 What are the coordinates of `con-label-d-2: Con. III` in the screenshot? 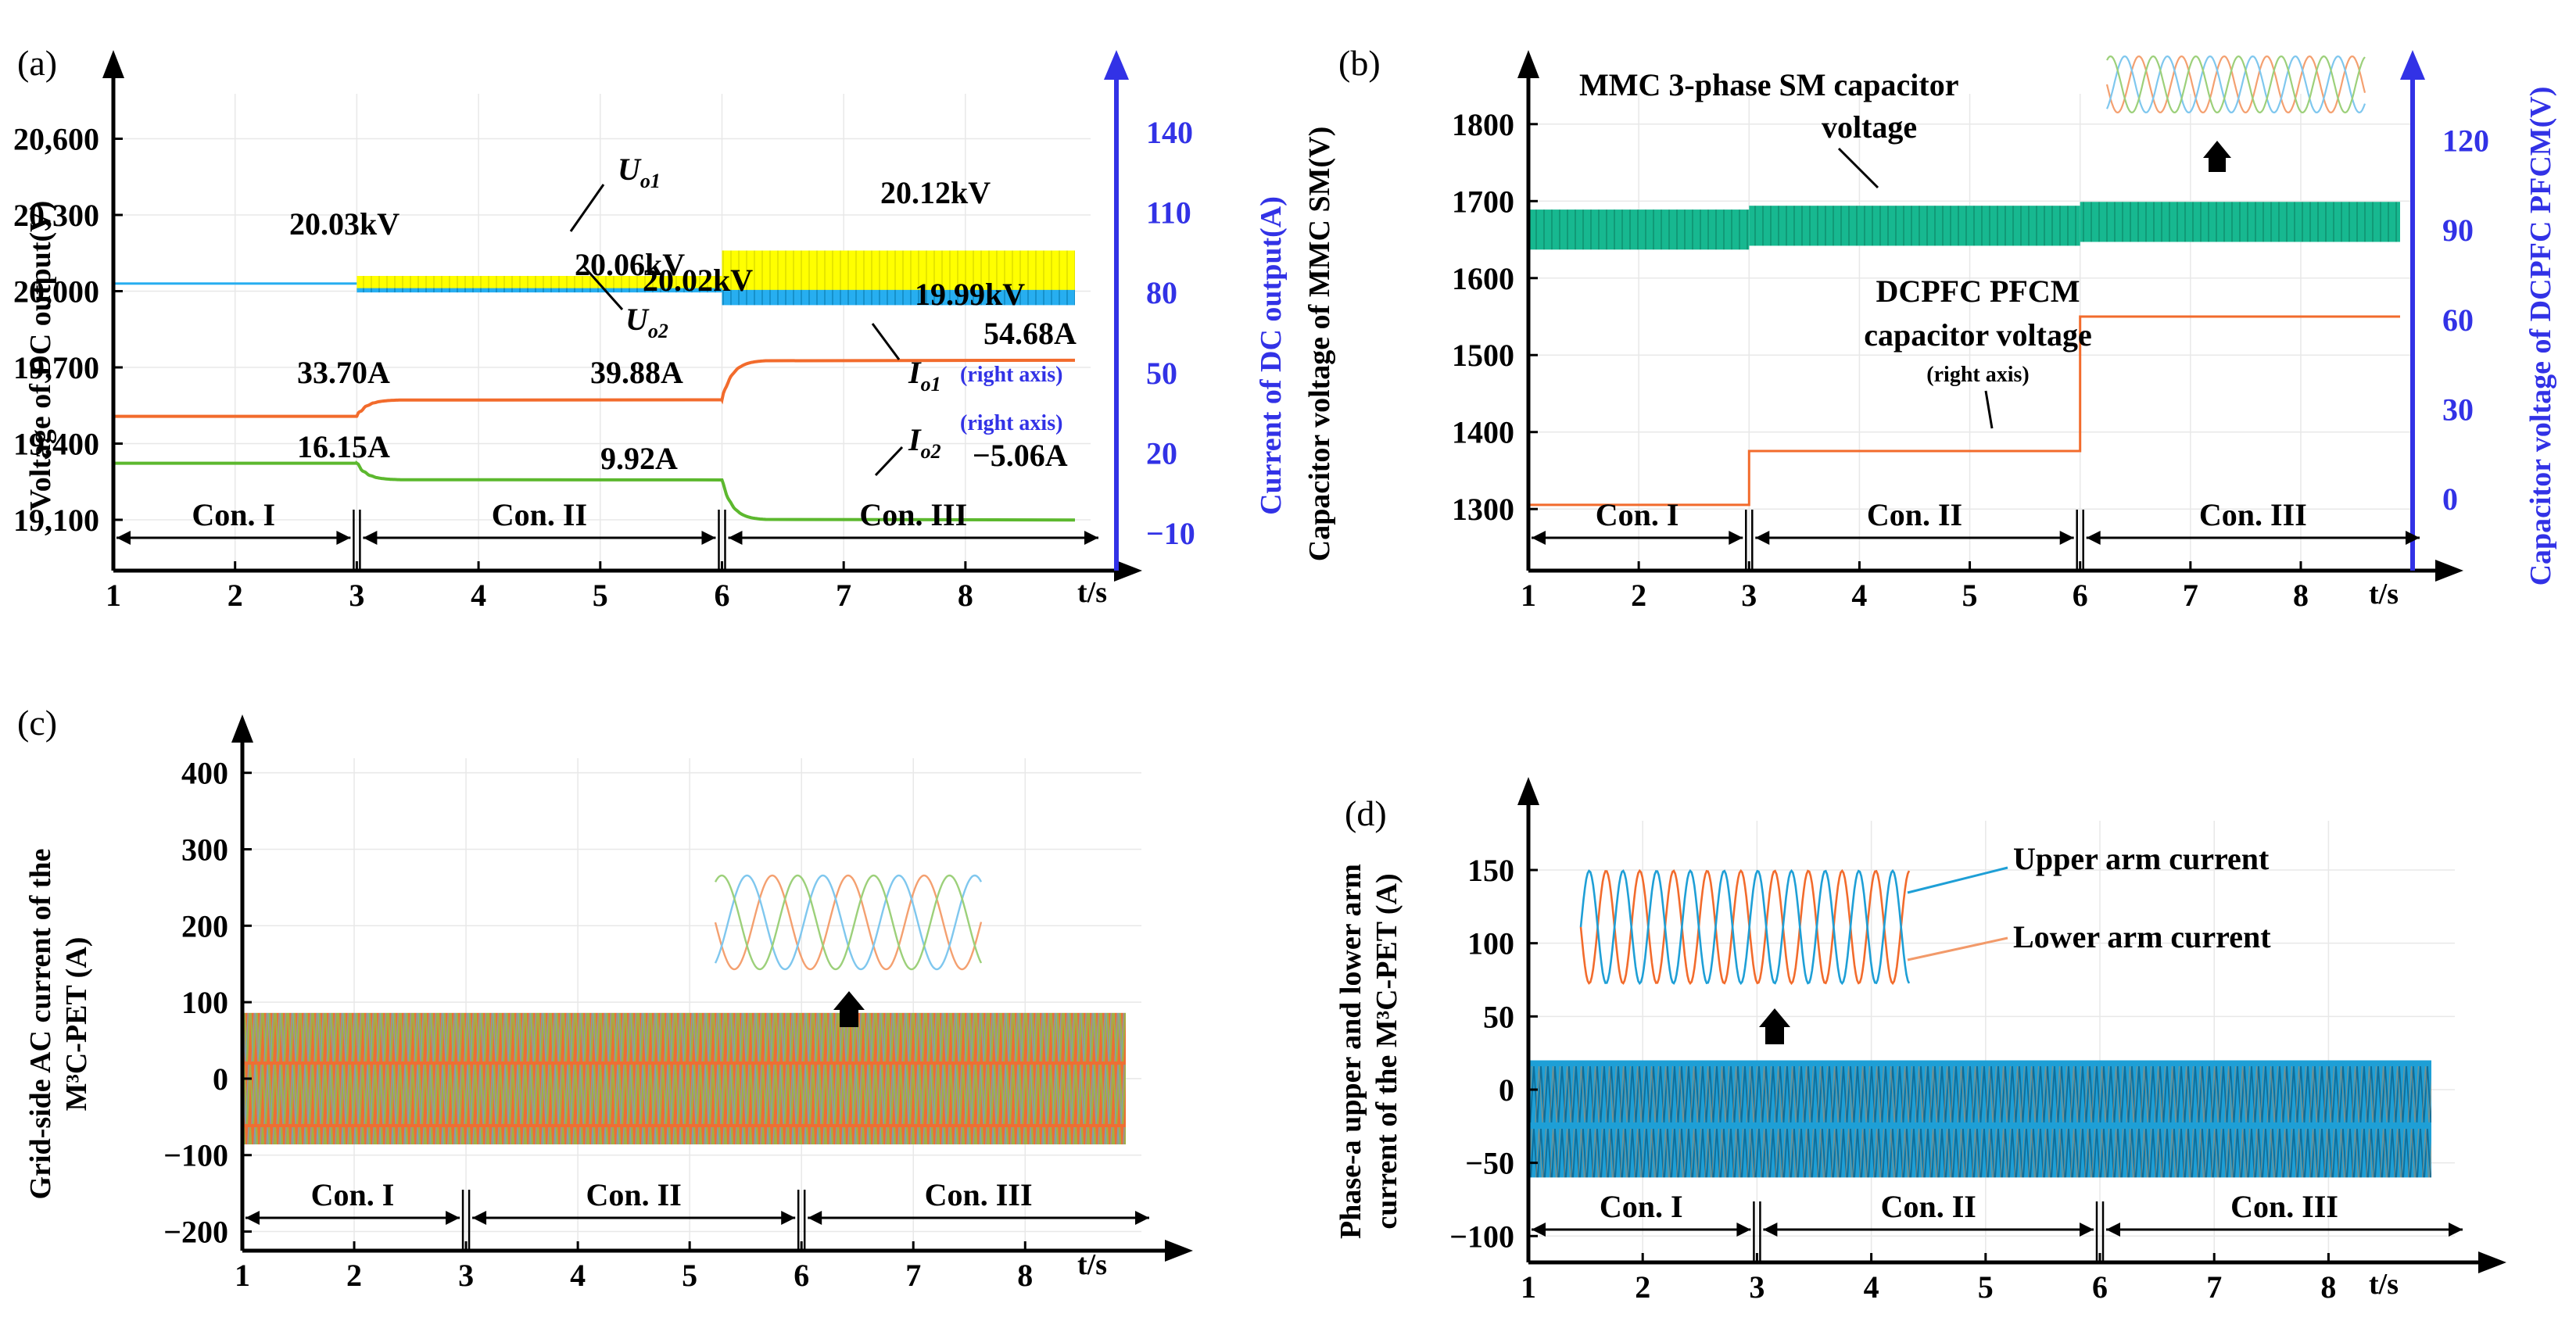 It's located at (2284, 1207).